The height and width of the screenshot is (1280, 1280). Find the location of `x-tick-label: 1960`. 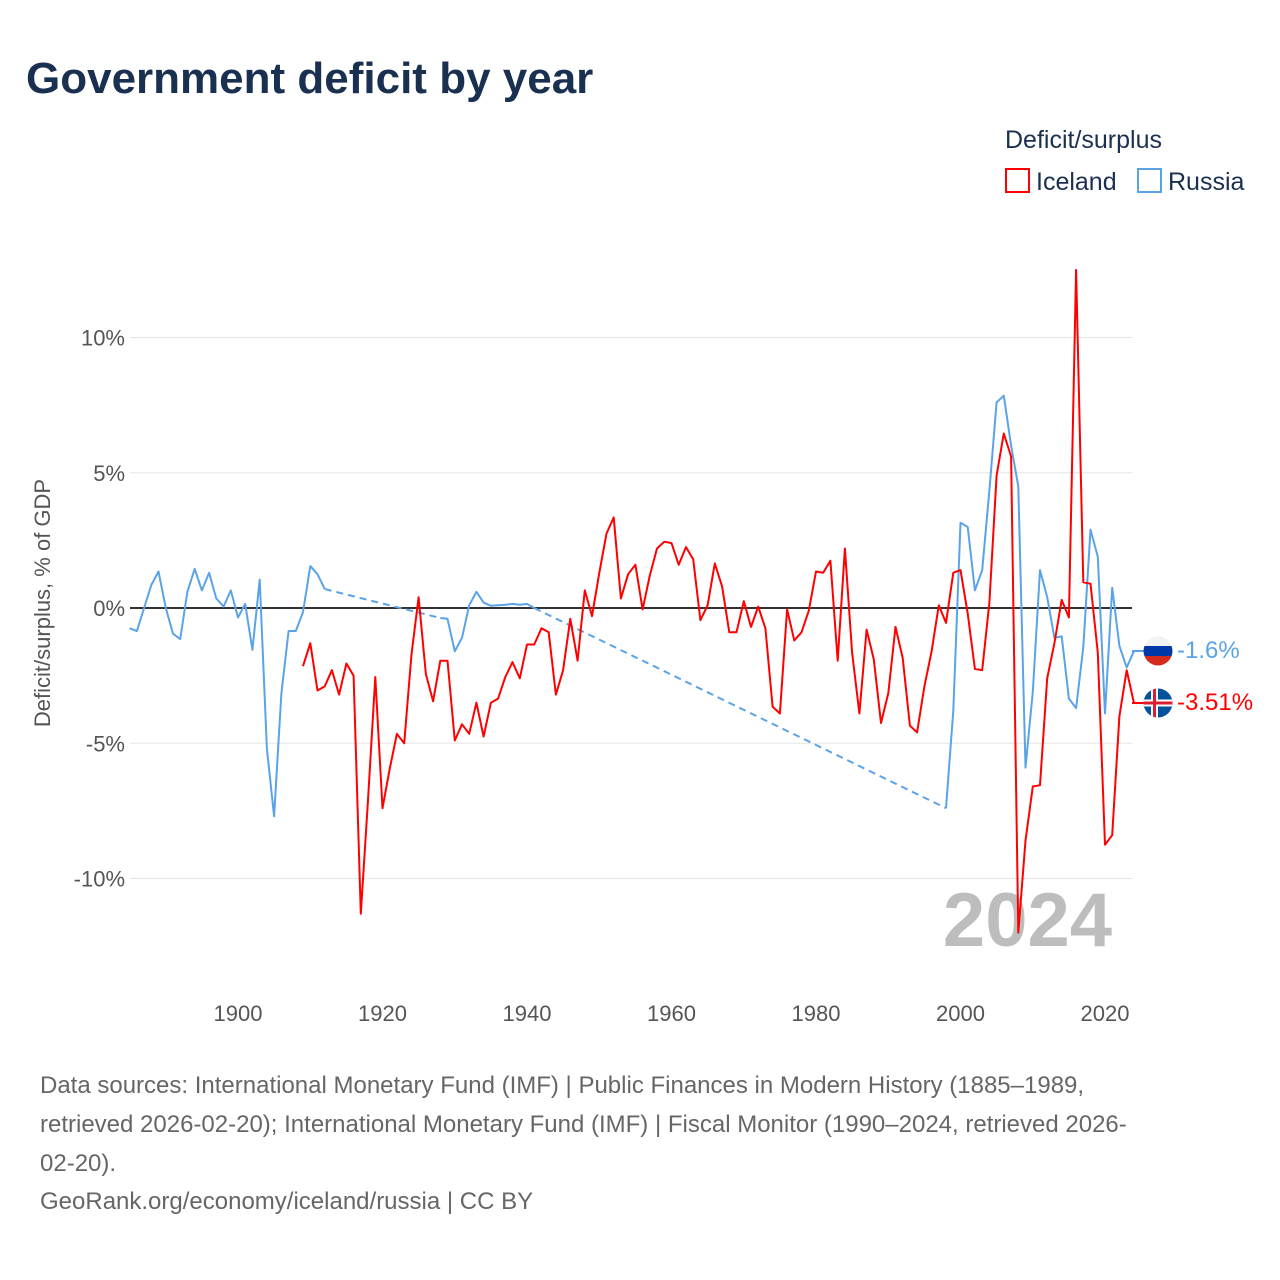

x-tick-label: 1960 is located at coordinates (671, 1013).